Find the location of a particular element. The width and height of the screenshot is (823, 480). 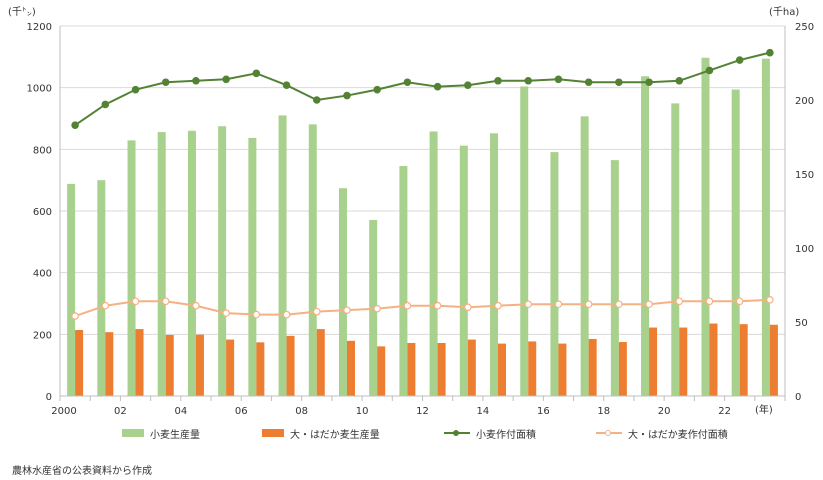

y-right-tick-label: 50 is located at coordinates (801, 323).